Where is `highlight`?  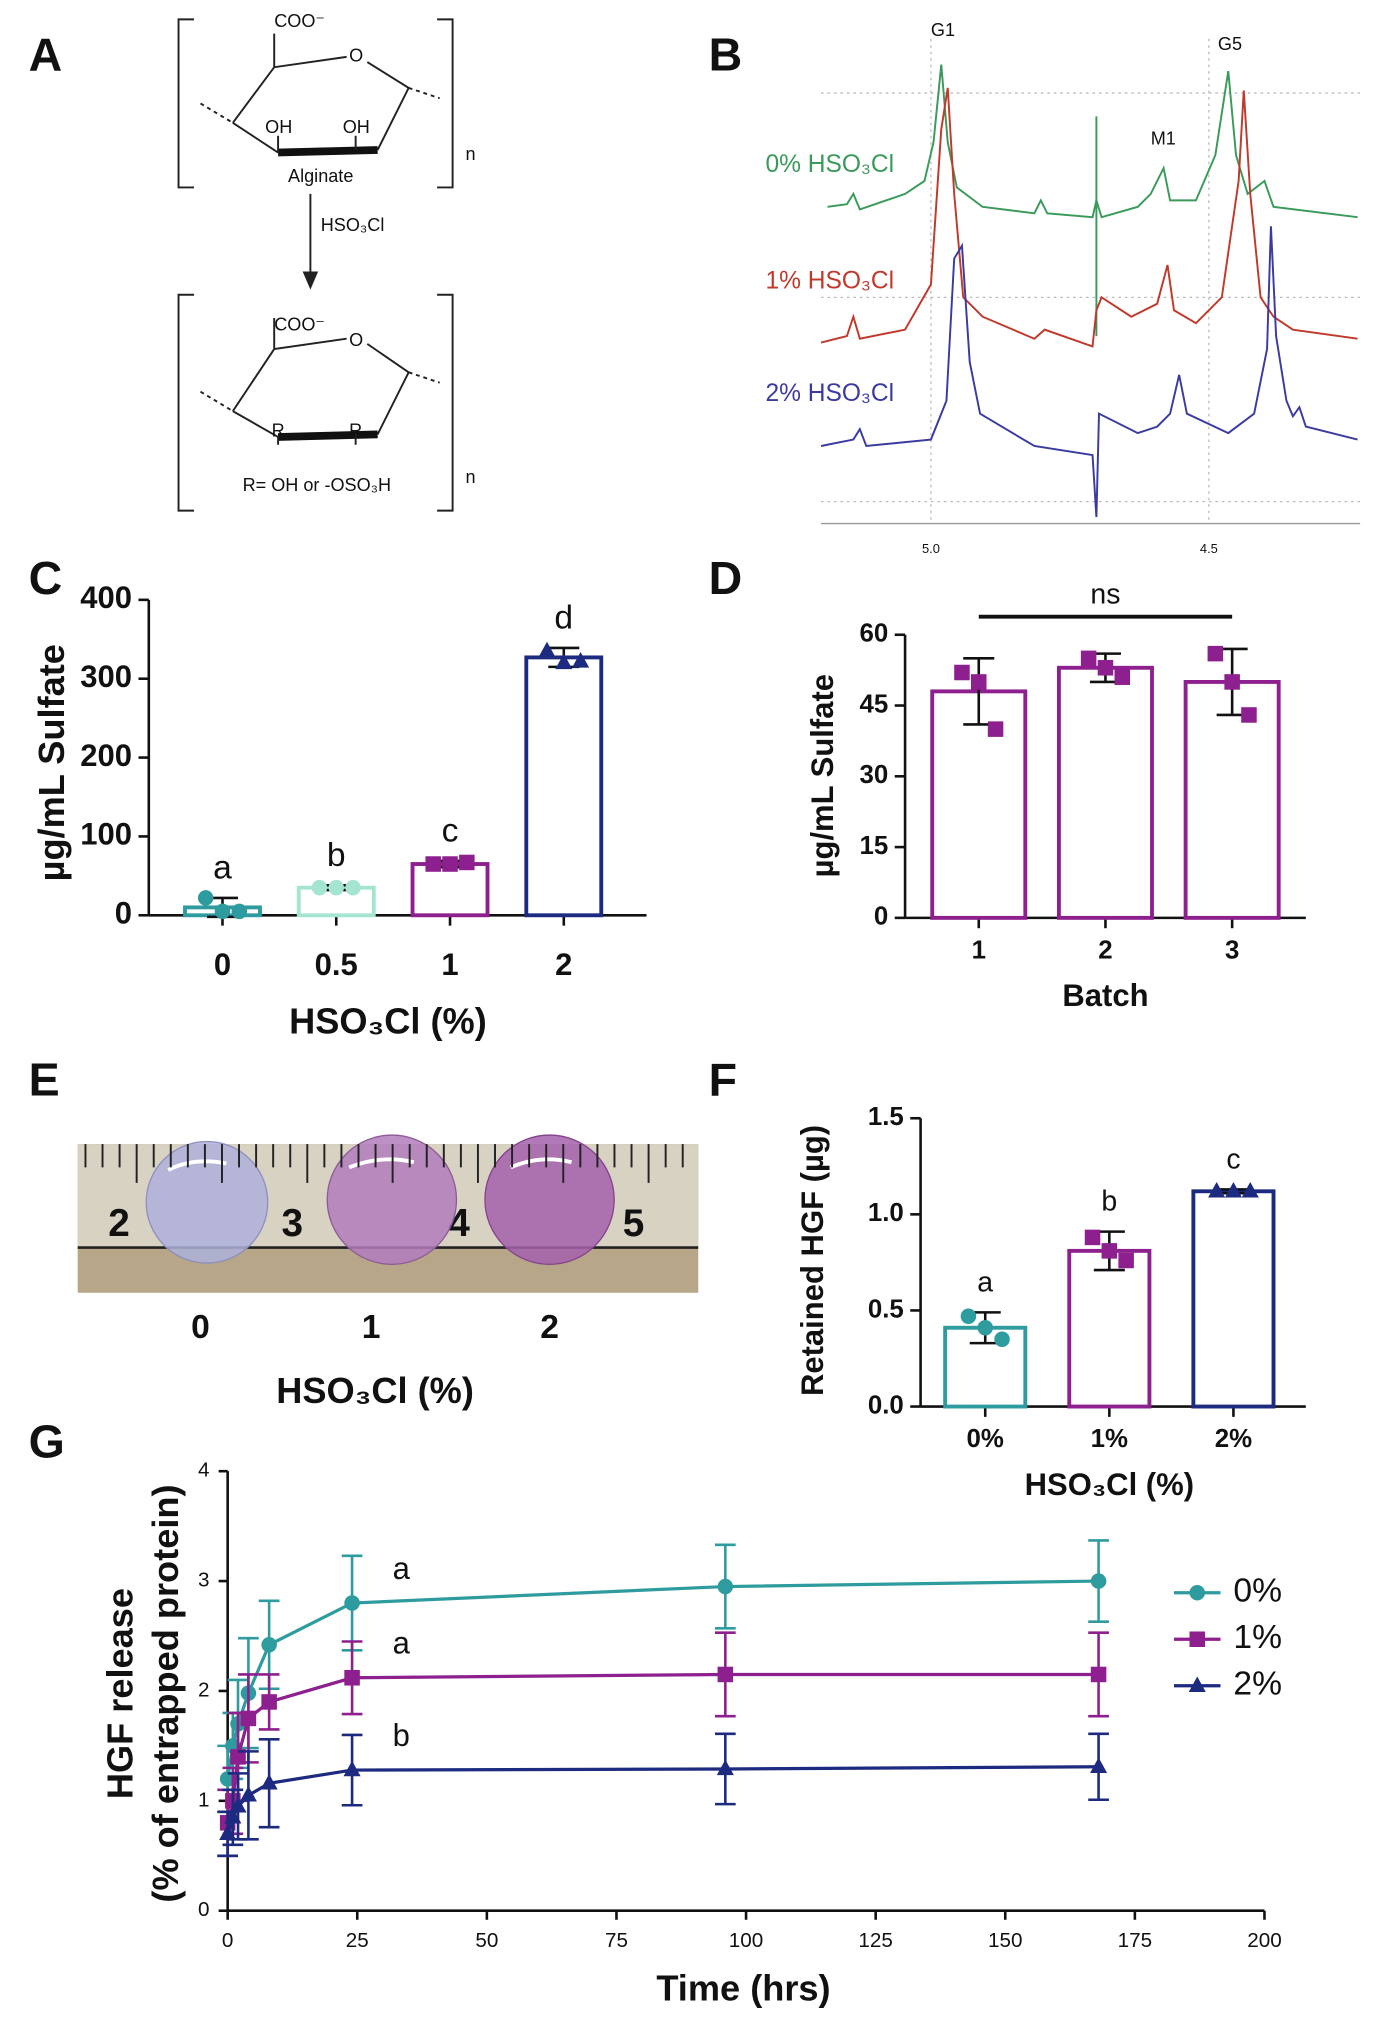
highlight is located at coordinates (381, 1163).